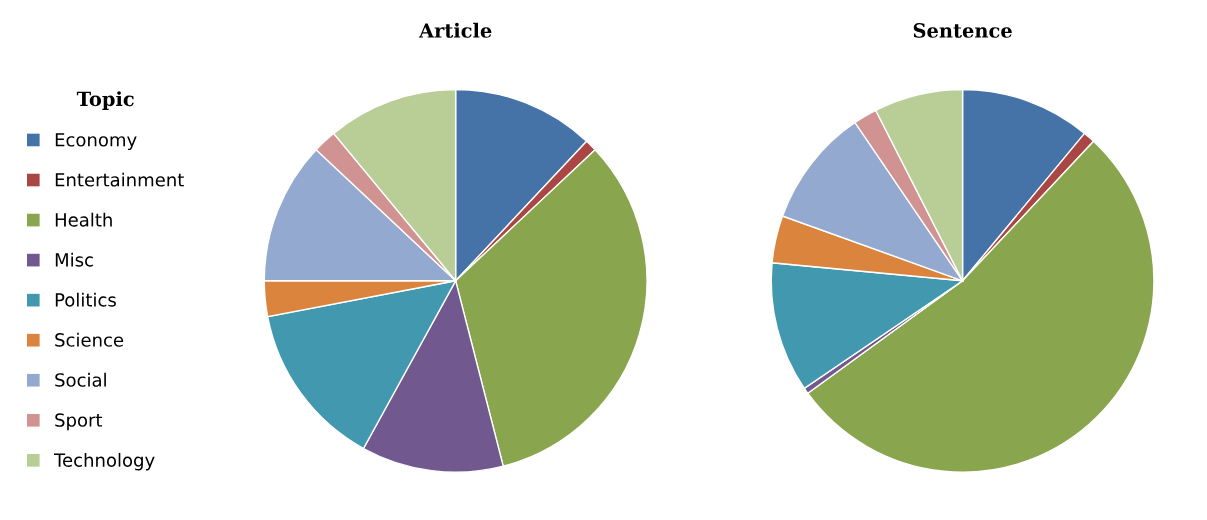 This screenshot has width=1207, height=520. Describe the element at coordinates (74, 259) in the screenshot. I see `legend-label: Misc` at that location.